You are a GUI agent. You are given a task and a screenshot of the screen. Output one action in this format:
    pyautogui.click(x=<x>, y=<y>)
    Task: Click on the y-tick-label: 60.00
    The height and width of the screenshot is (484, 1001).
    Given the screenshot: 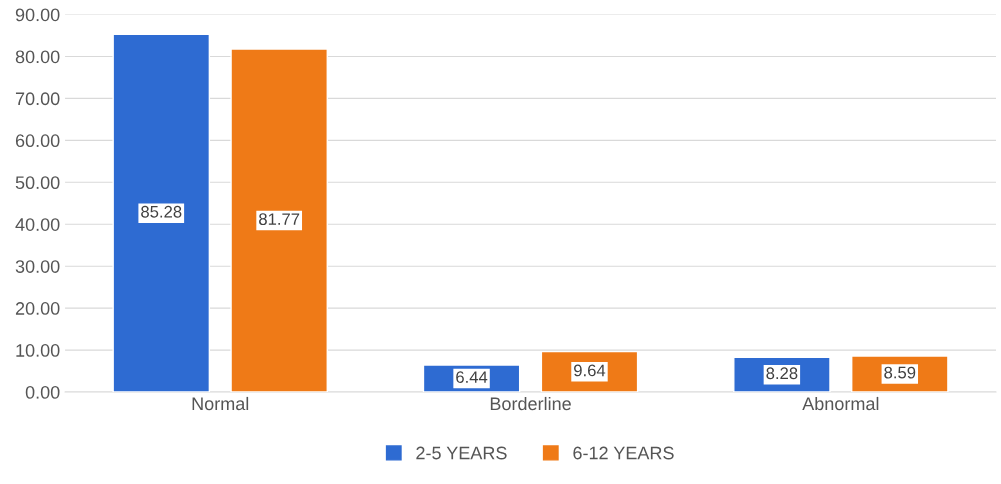 What is the action you would take?
    pyautogui.click(x=37, y=141)
    